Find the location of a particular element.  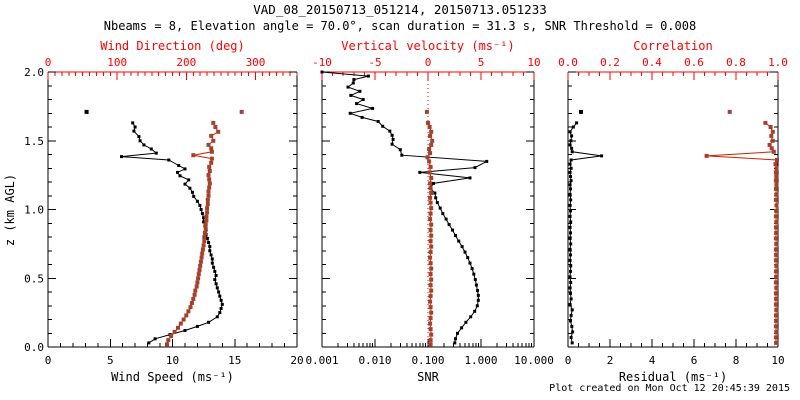

top-tick-label: 200 is located at coordinates (186, 62).